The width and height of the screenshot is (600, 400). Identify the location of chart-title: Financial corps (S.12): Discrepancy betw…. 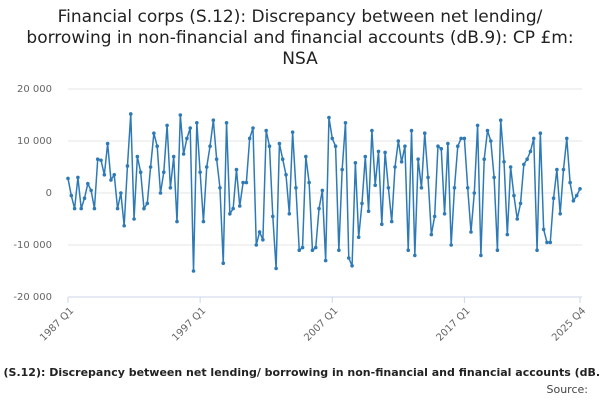
(299, 38).